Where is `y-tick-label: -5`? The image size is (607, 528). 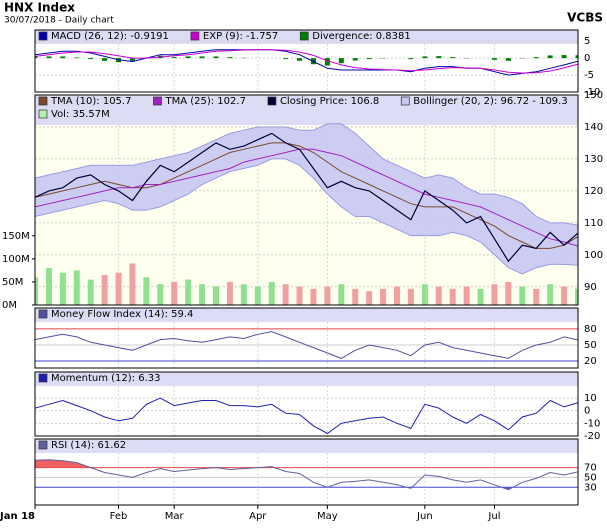
y-tick-label: -5 is located at coordinates (589, 75).